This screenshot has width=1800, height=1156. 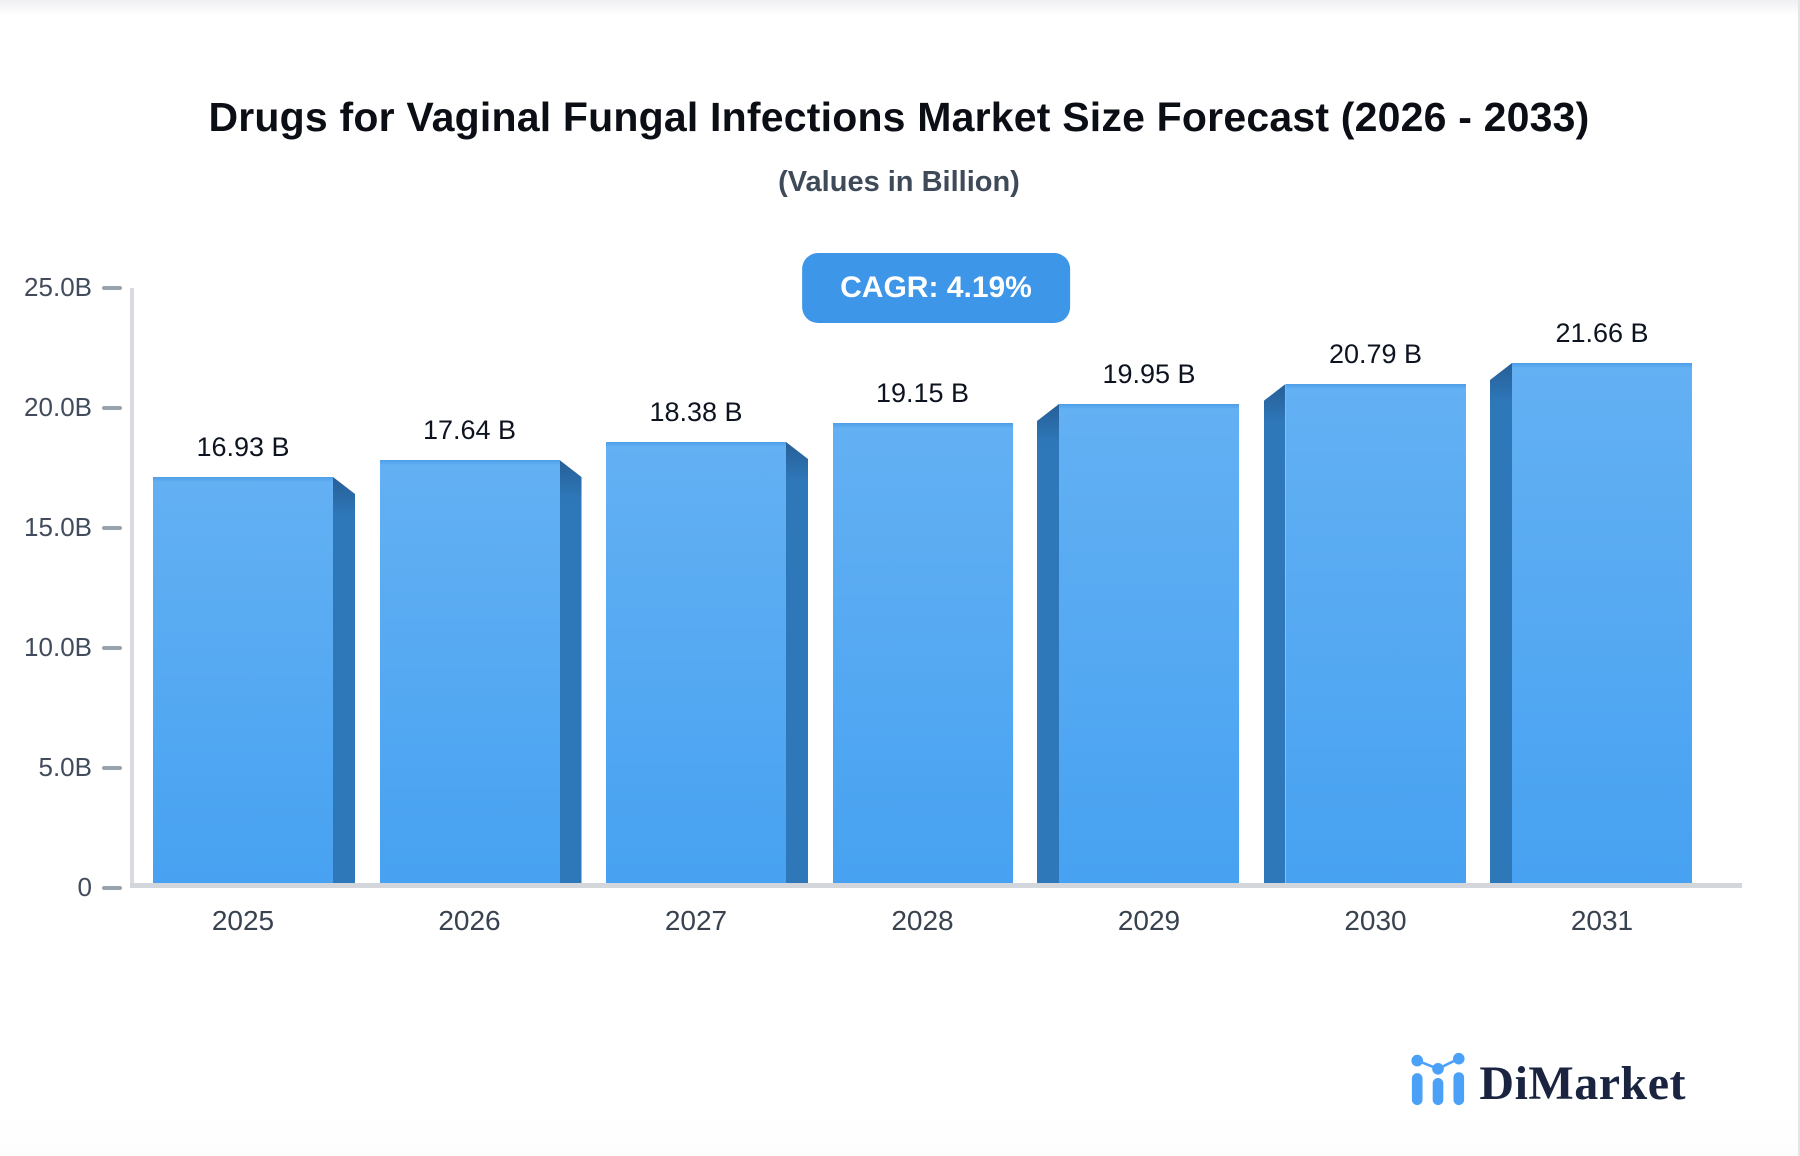 I want to click on bar-2025, so click(x=254, y=680).